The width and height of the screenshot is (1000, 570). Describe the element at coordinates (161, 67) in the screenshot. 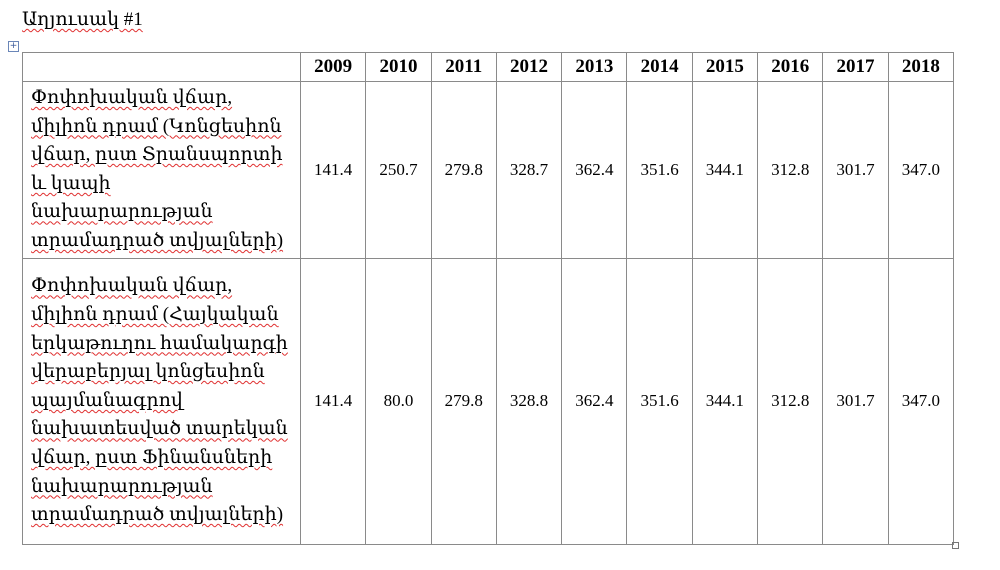

I see `header-cell` at that location.